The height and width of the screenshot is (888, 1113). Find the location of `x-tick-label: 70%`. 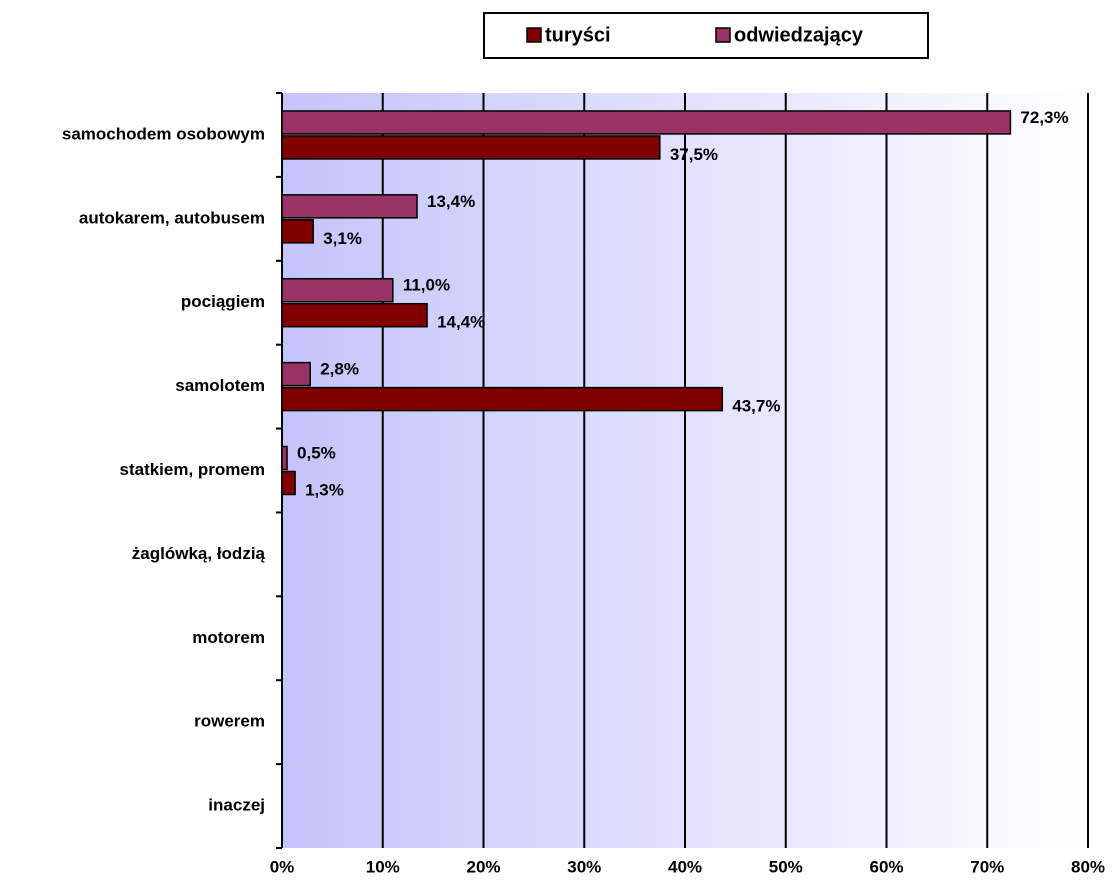

x-tick-label: 70% is located at coordinates (987, 866).